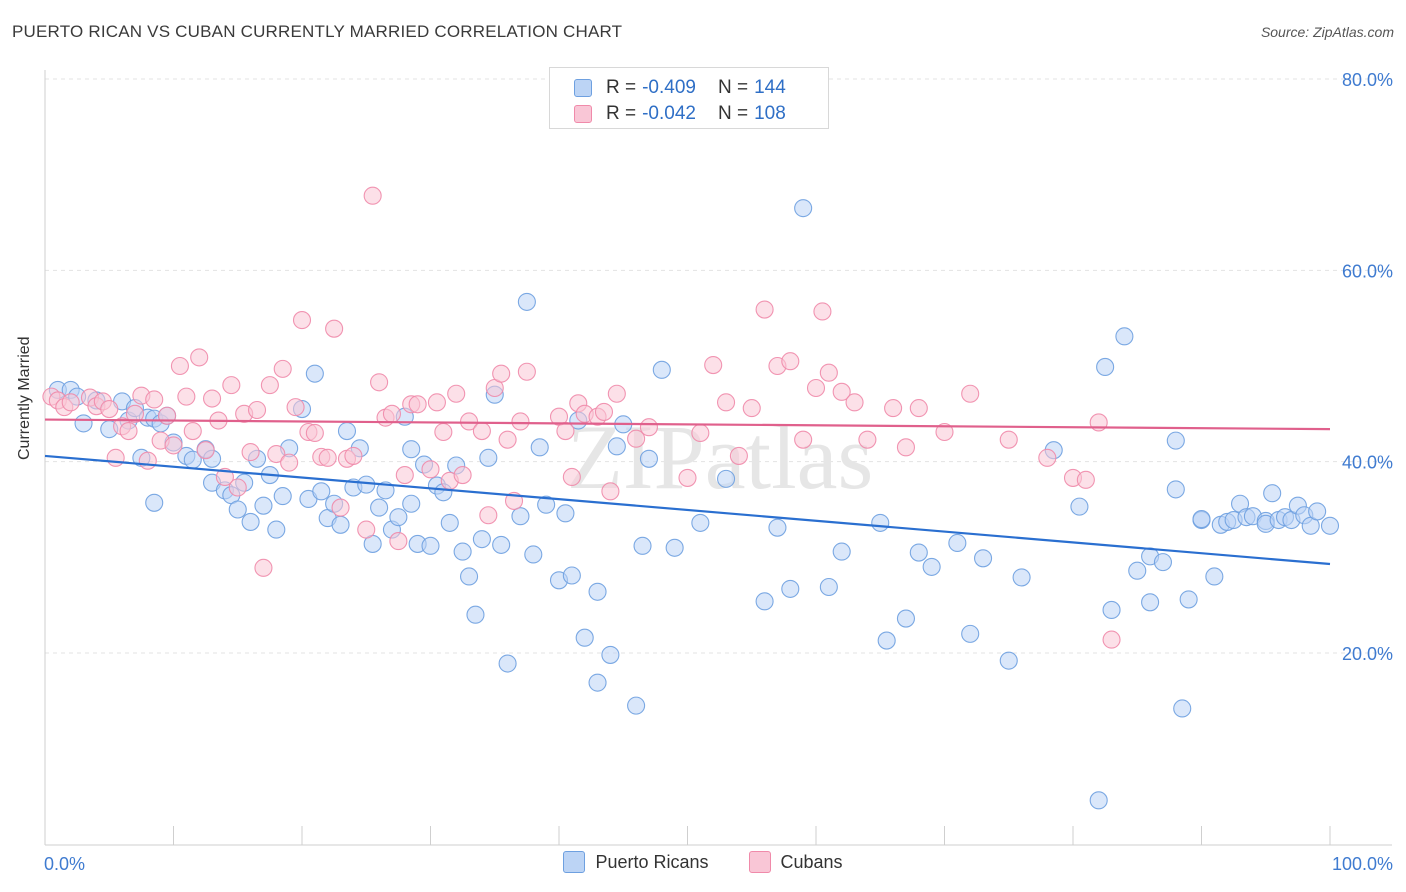 This screenshot has height=892, width=1406. What do you see at coordinates (621, 113) in the screenshot?
I see `legend-r-label: R =` at bounding box center [621, 113].